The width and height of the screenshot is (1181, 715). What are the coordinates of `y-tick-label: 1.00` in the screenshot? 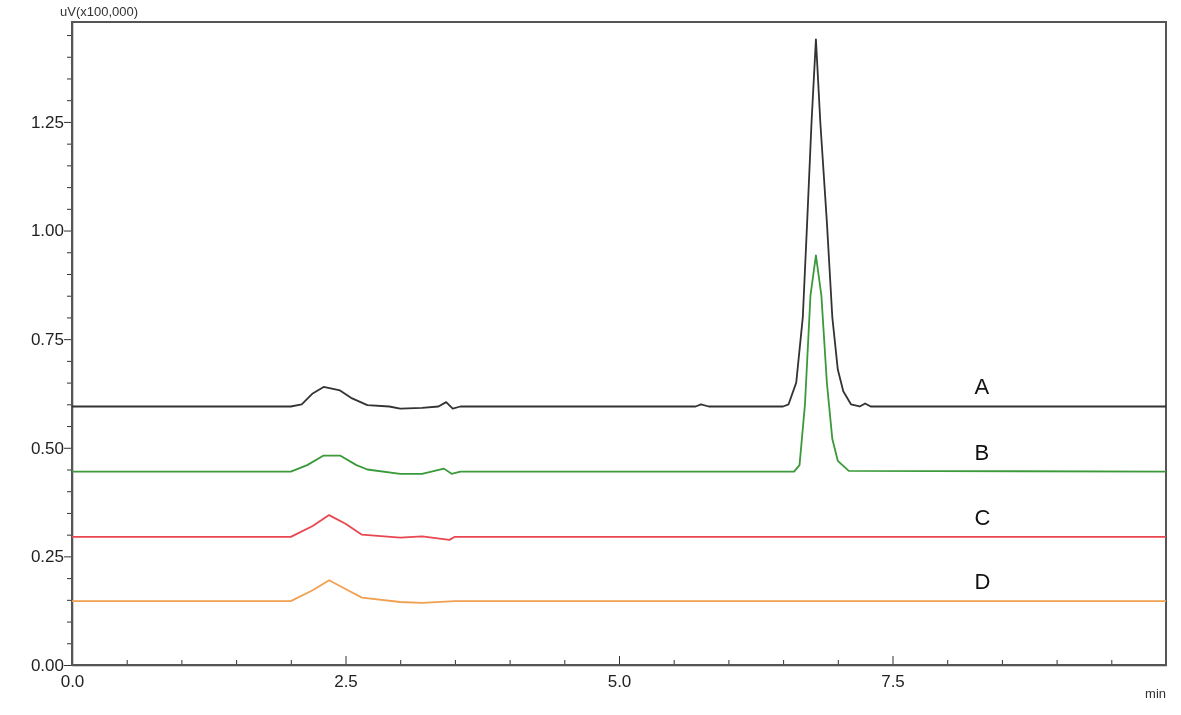 It's located at (47, 231).